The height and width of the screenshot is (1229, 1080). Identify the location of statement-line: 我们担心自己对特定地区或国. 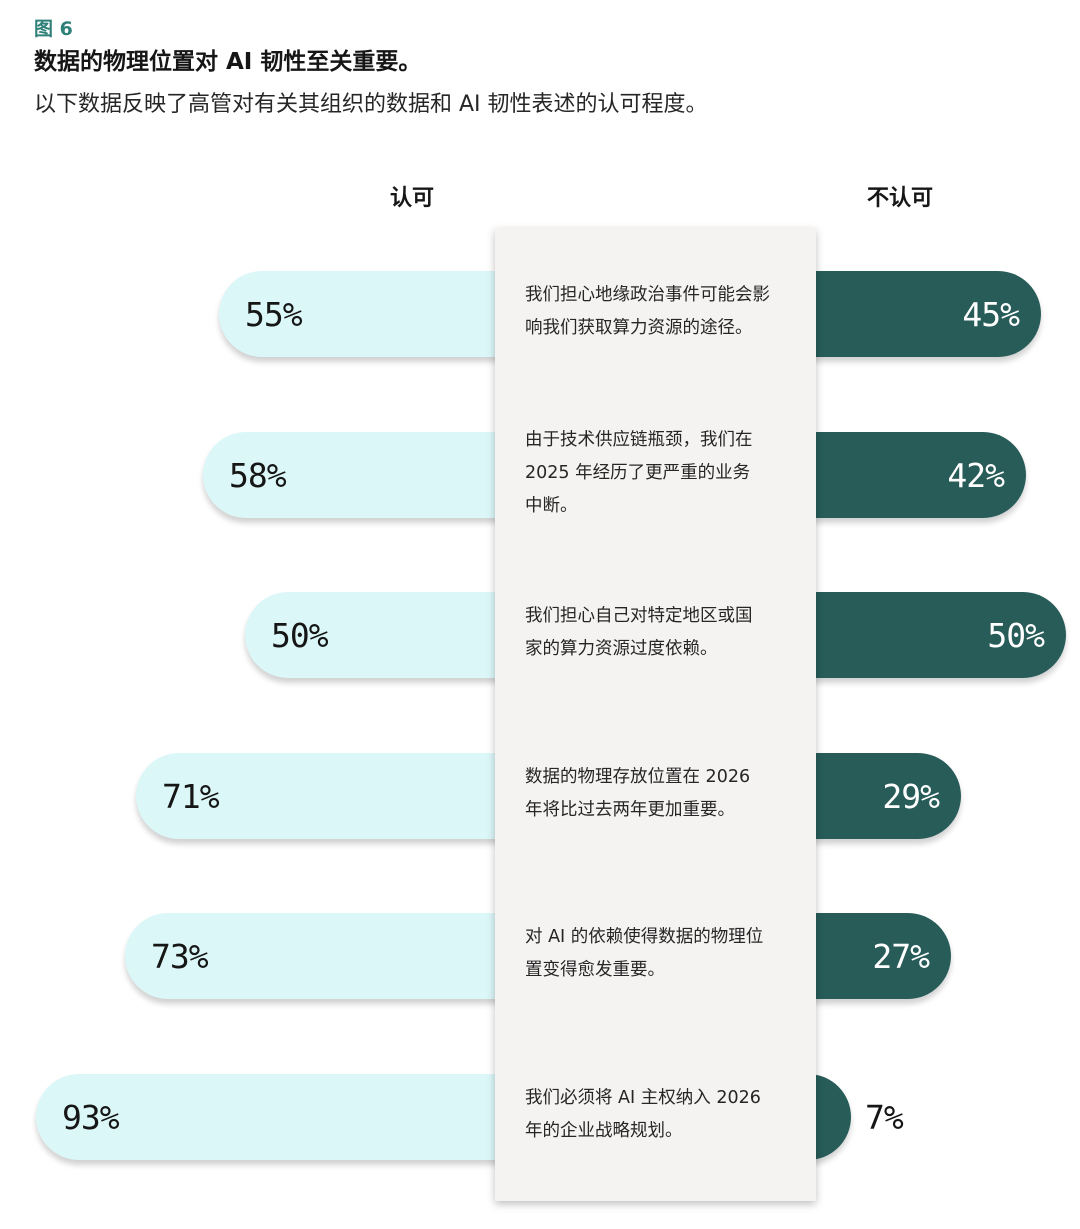
(639, 616).